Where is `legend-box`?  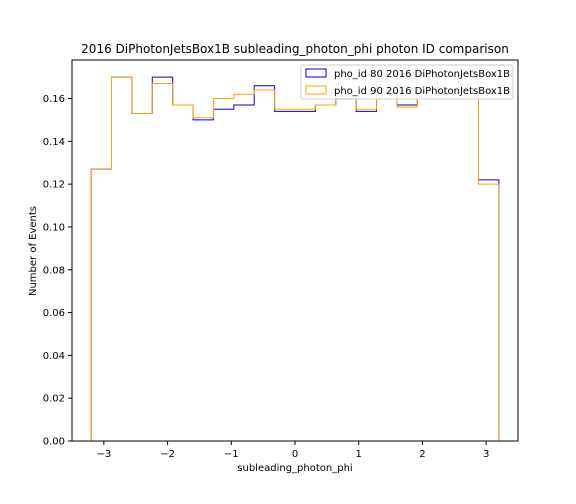 legend-box is located at coordinates (407, 82).